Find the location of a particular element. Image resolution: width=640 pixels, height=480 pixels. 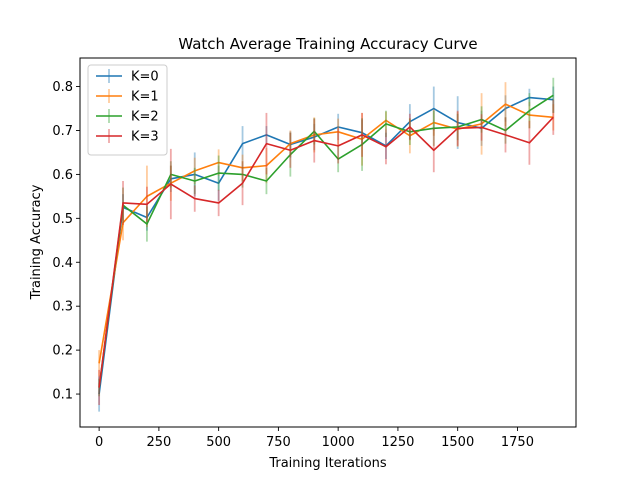

x-tick-label: 750 is located at coordinates (278, 442).